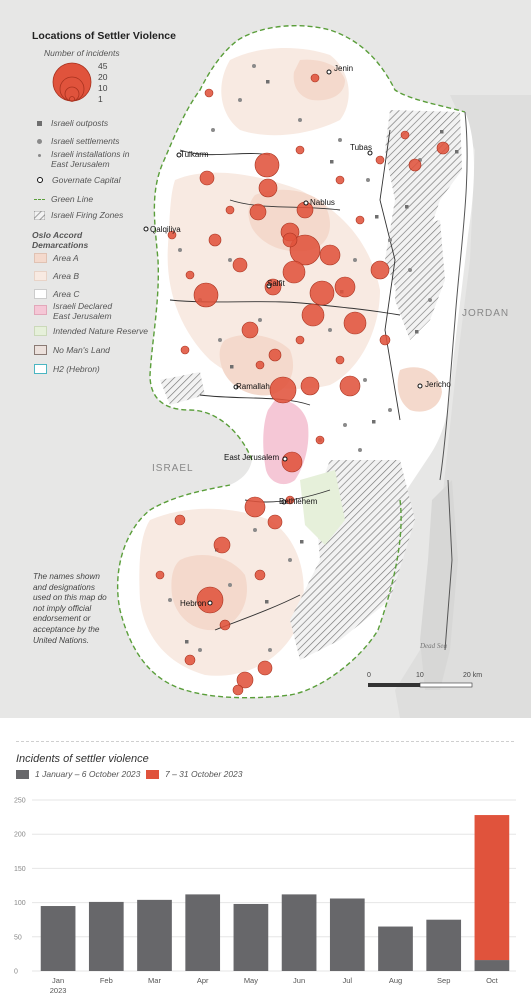 This screenshot has width=531, height=1004. Describe the element at coordinates (276, 283) in the screenshot. I see `place-salfit: Salfit` at that location.